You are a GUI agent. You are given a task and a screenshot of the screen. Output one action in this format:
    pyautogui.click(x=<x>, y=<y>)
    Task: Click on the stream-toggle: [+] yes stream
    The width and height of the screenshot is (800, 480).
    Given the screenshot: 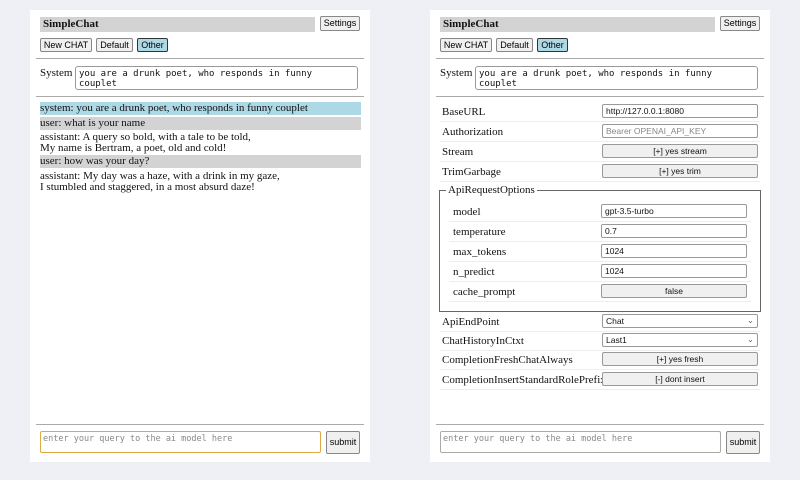 What is the action you would take?
    pyautogui.click(x=680, y=151)
    